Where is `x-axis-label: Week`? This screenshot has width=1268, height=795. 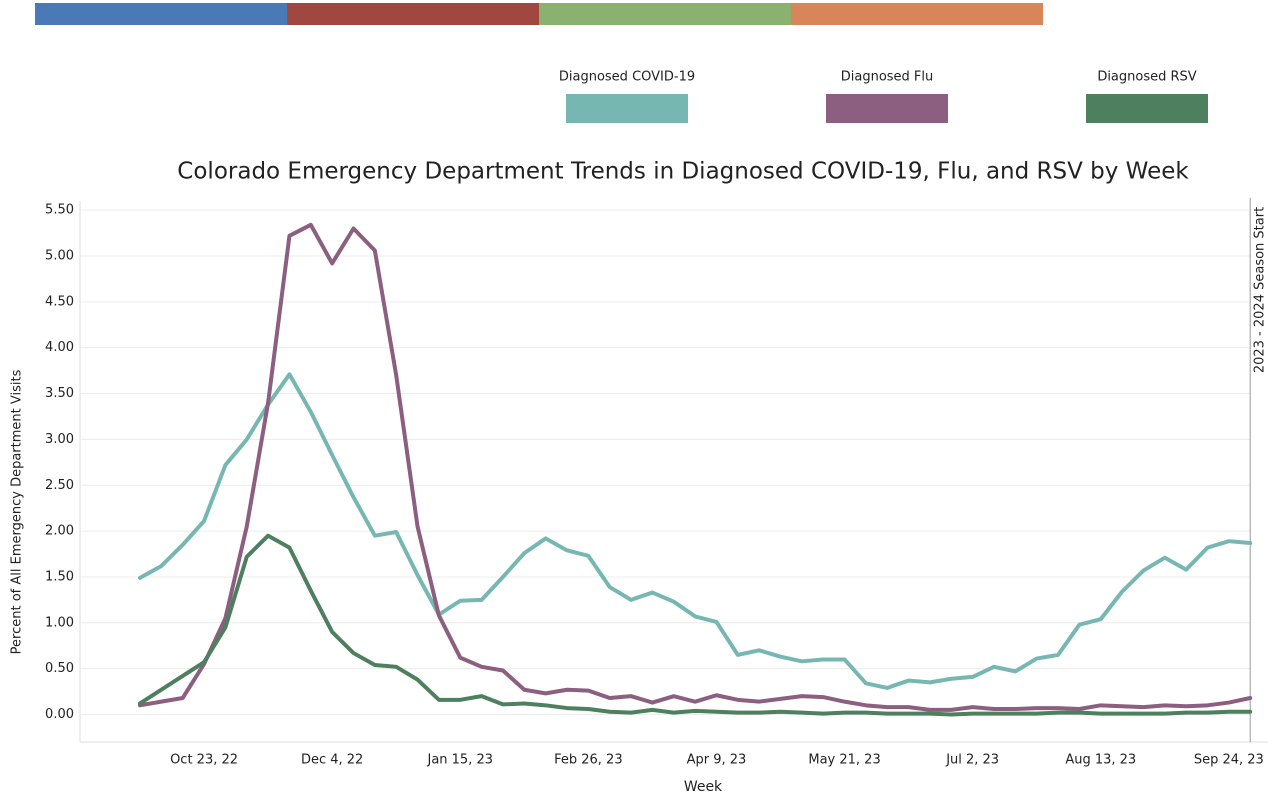
x-axis-label: Week is located at coordinates (703, 787).